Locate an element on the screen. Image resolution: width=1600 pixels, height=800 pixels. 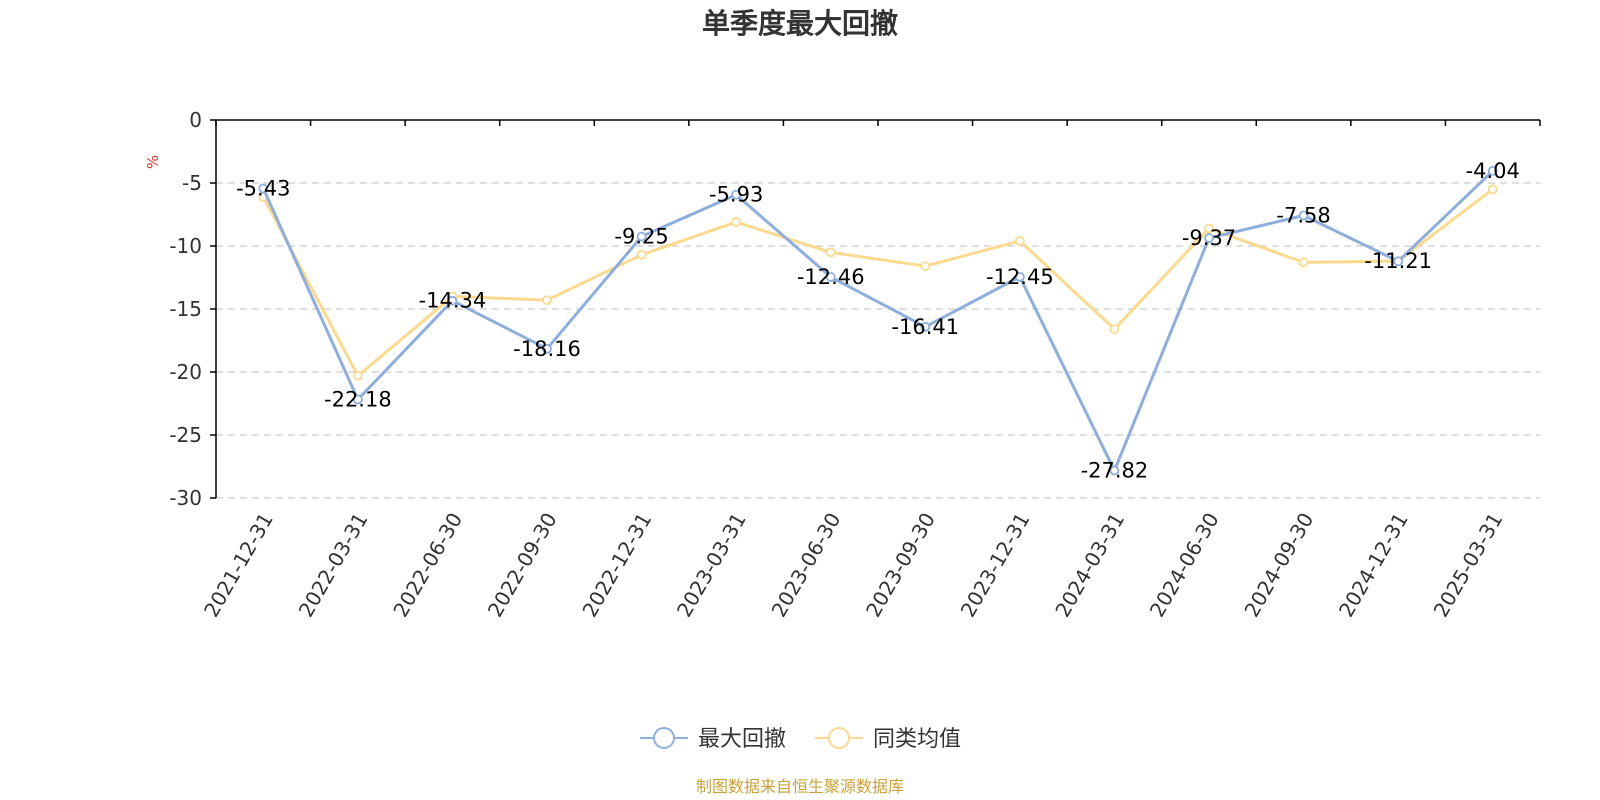
data-label: -11.21 is located at coordinates (1398, 261).